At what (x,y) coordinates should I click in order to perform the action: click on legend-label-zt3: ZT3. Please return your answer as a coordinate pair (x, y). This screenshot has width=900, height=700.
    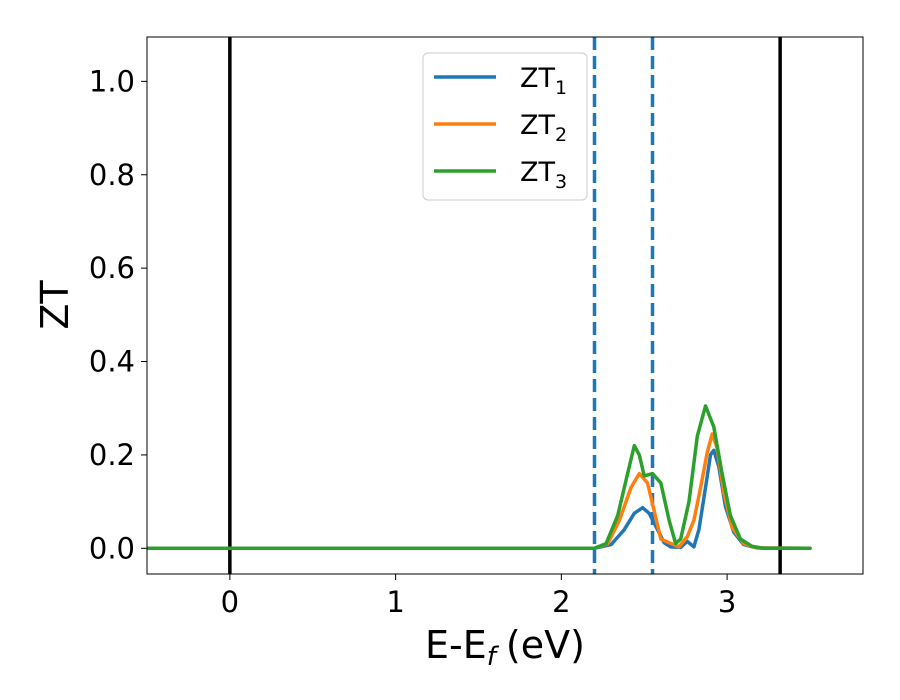
    Looking at the image, I should click on (543, 175).